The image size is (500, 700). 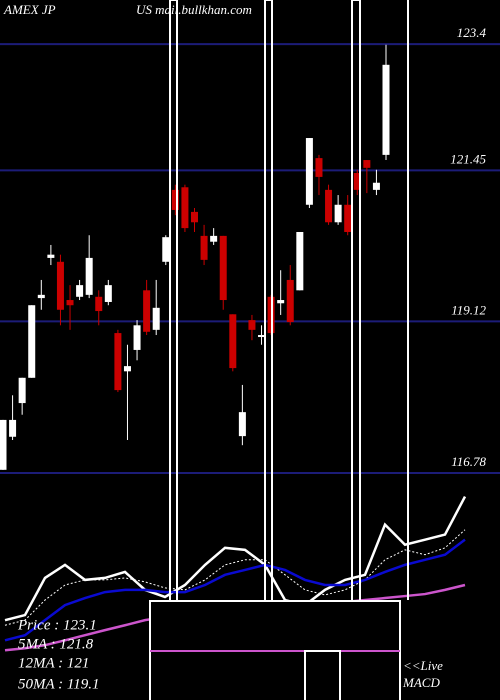 I want to click on chart-subtitle: US mail.bullkhan.com, so click(x=194, y=9).